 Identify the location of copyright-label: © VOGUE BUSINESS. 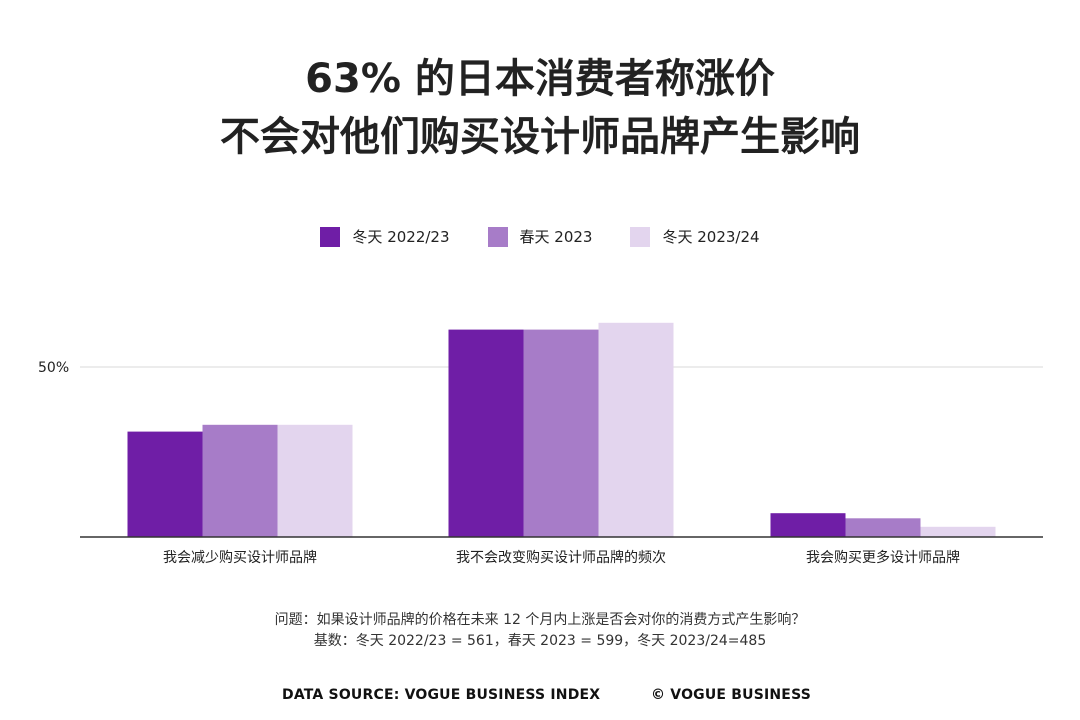
(731, 695).